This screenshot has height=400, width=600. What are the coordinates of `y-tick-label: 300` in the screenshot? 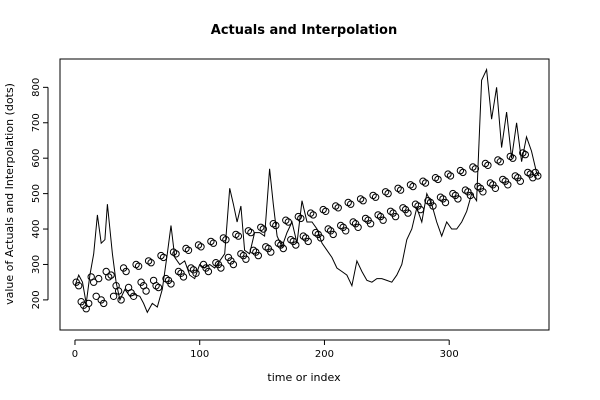 It's located at (36, 264).